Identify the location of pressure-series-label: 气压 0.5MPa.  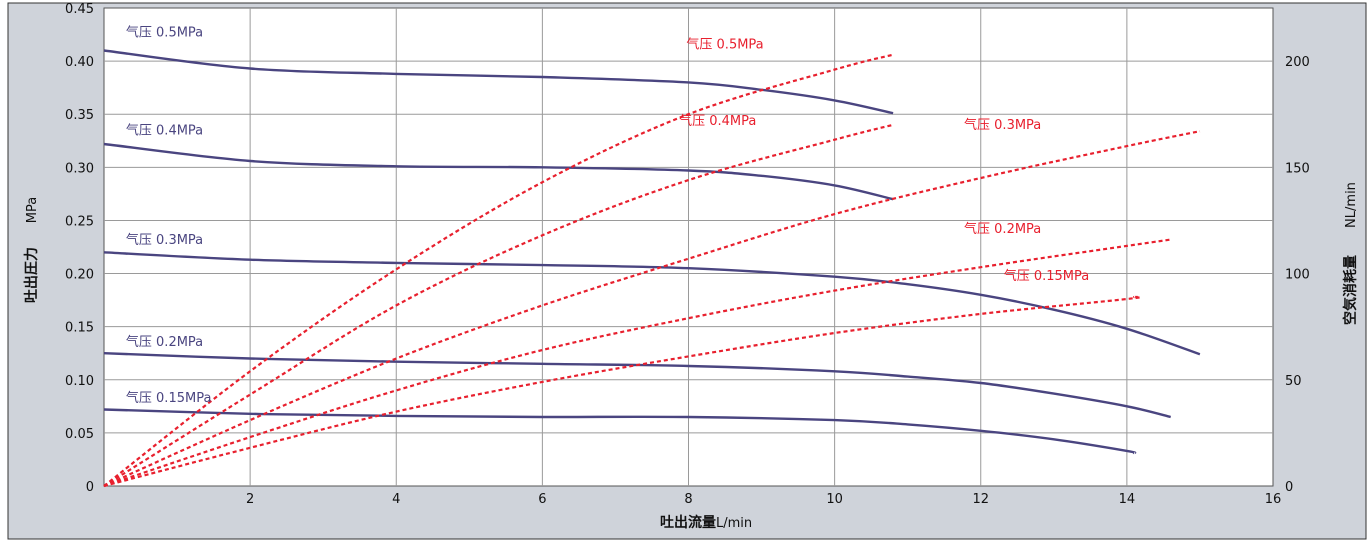
(164, 33).